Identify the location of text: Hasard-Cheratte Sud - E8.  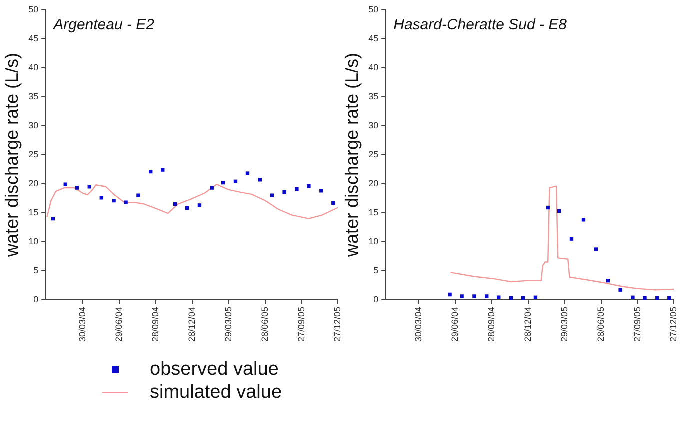
(481, 25).